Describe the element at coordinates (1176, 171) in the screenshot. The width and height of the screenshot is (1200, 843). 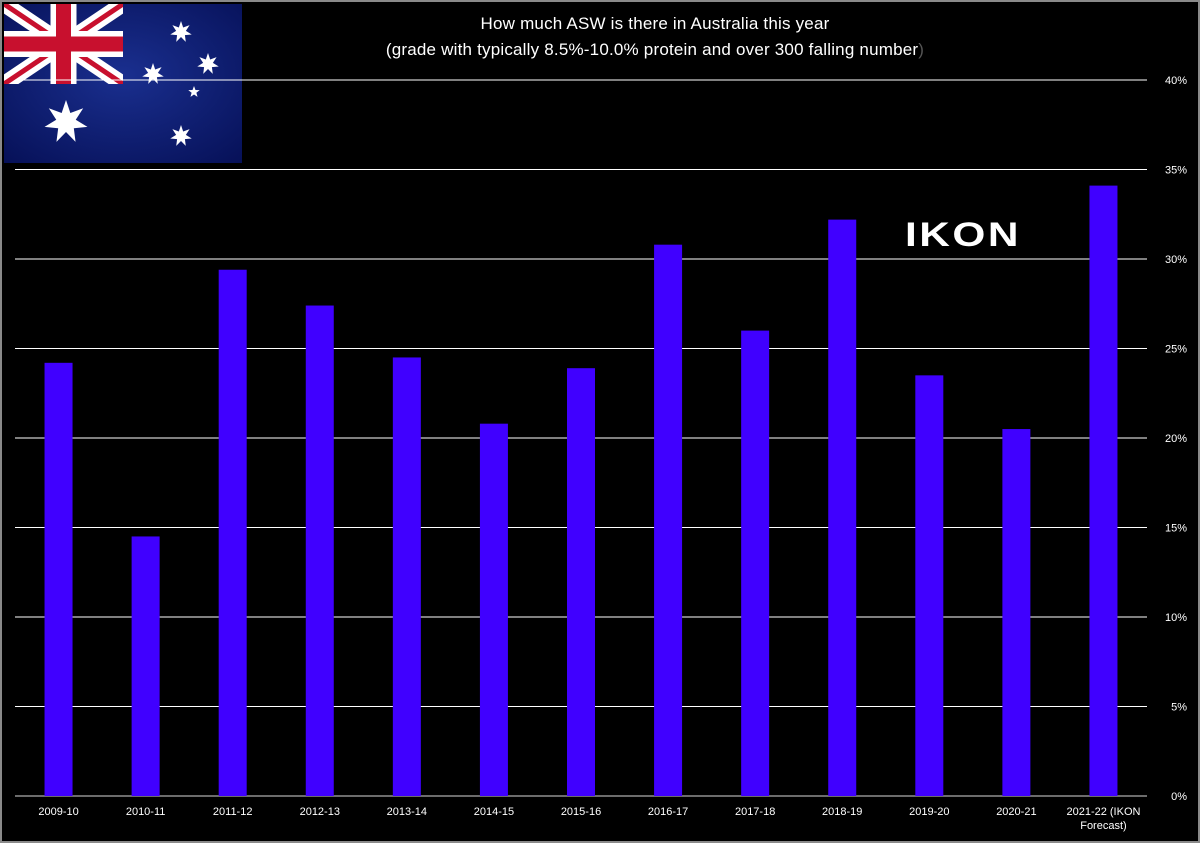
I see `y-tick-label: 35%` at that location.